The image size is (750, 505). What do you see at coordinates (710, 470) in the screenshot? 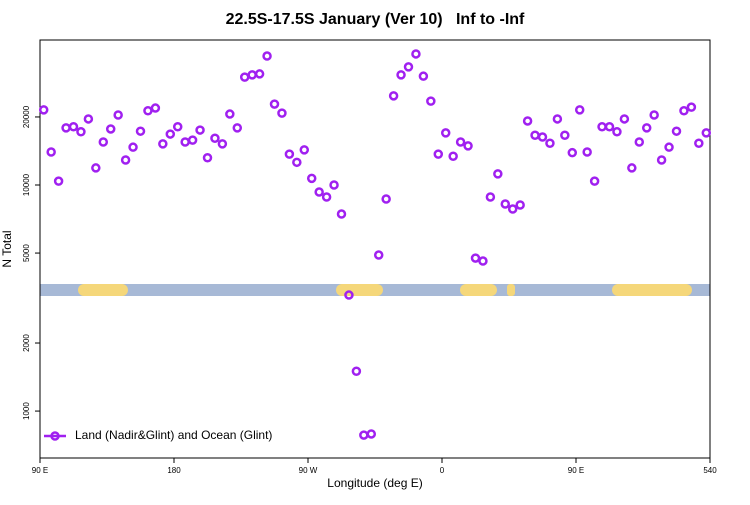
I see `x-tick-label: 540` at bounding box center [710, 470].